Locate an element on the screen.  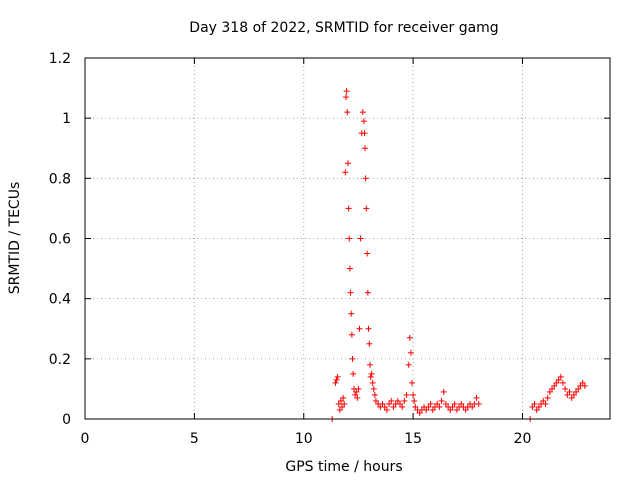
x-tick-label: 0 is located at coordinates (85, 439).